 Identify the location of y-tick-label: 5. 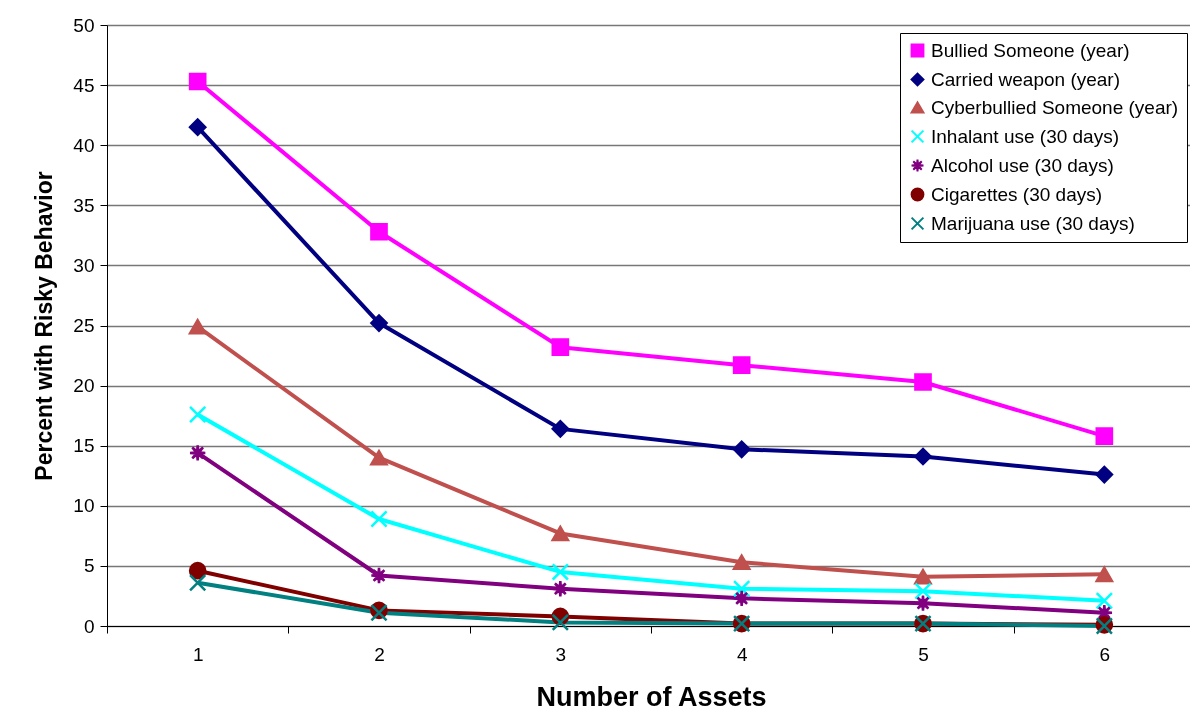
(89, 566).